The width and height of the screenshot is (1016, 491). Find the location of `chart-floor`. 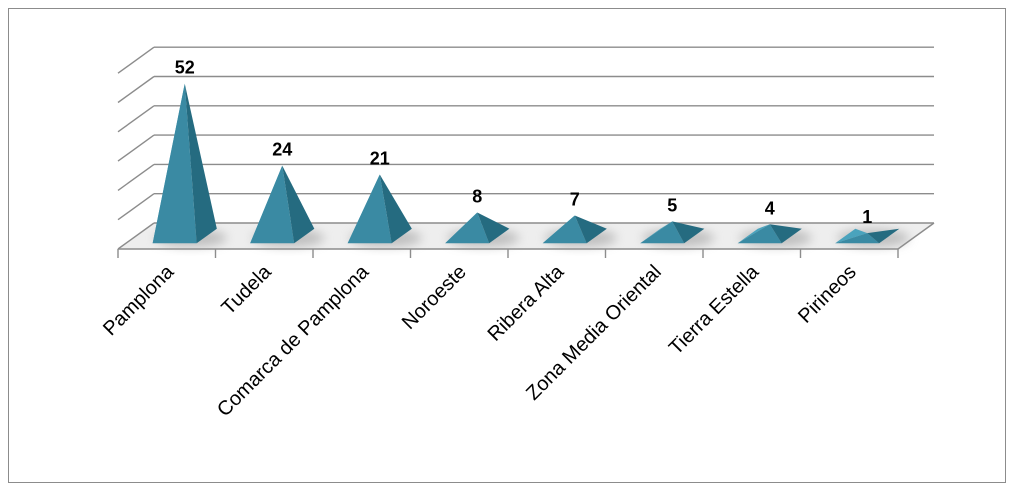

chart-floor is located at coordinates (526, 236).